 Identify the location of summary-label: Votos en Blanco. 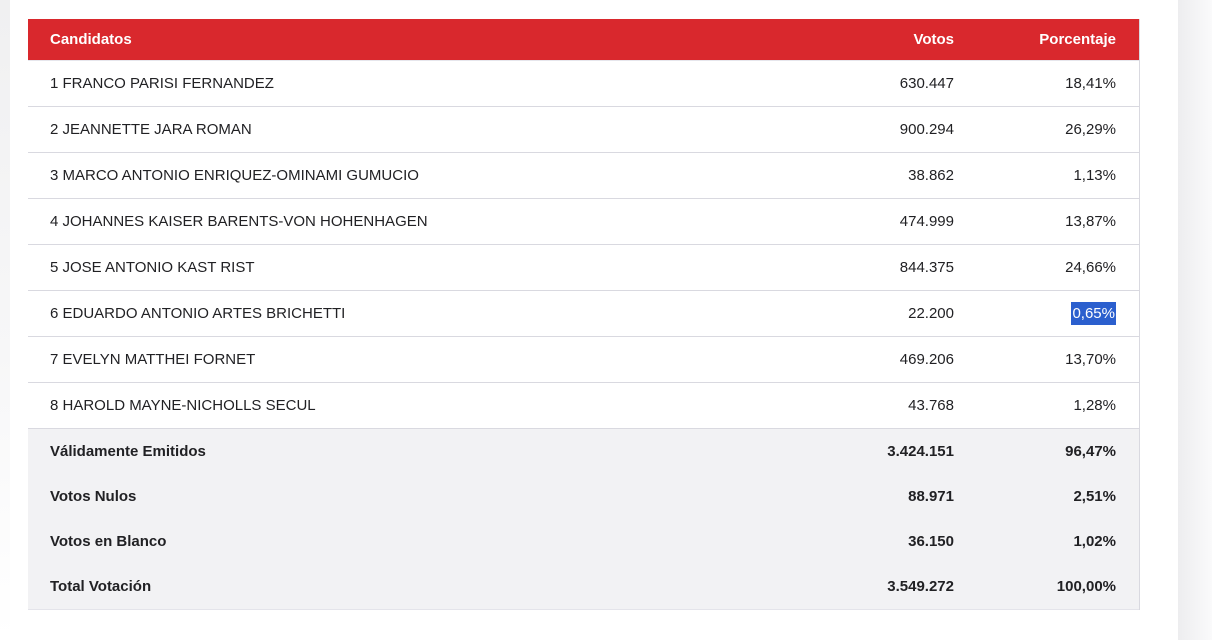
(108, 541).